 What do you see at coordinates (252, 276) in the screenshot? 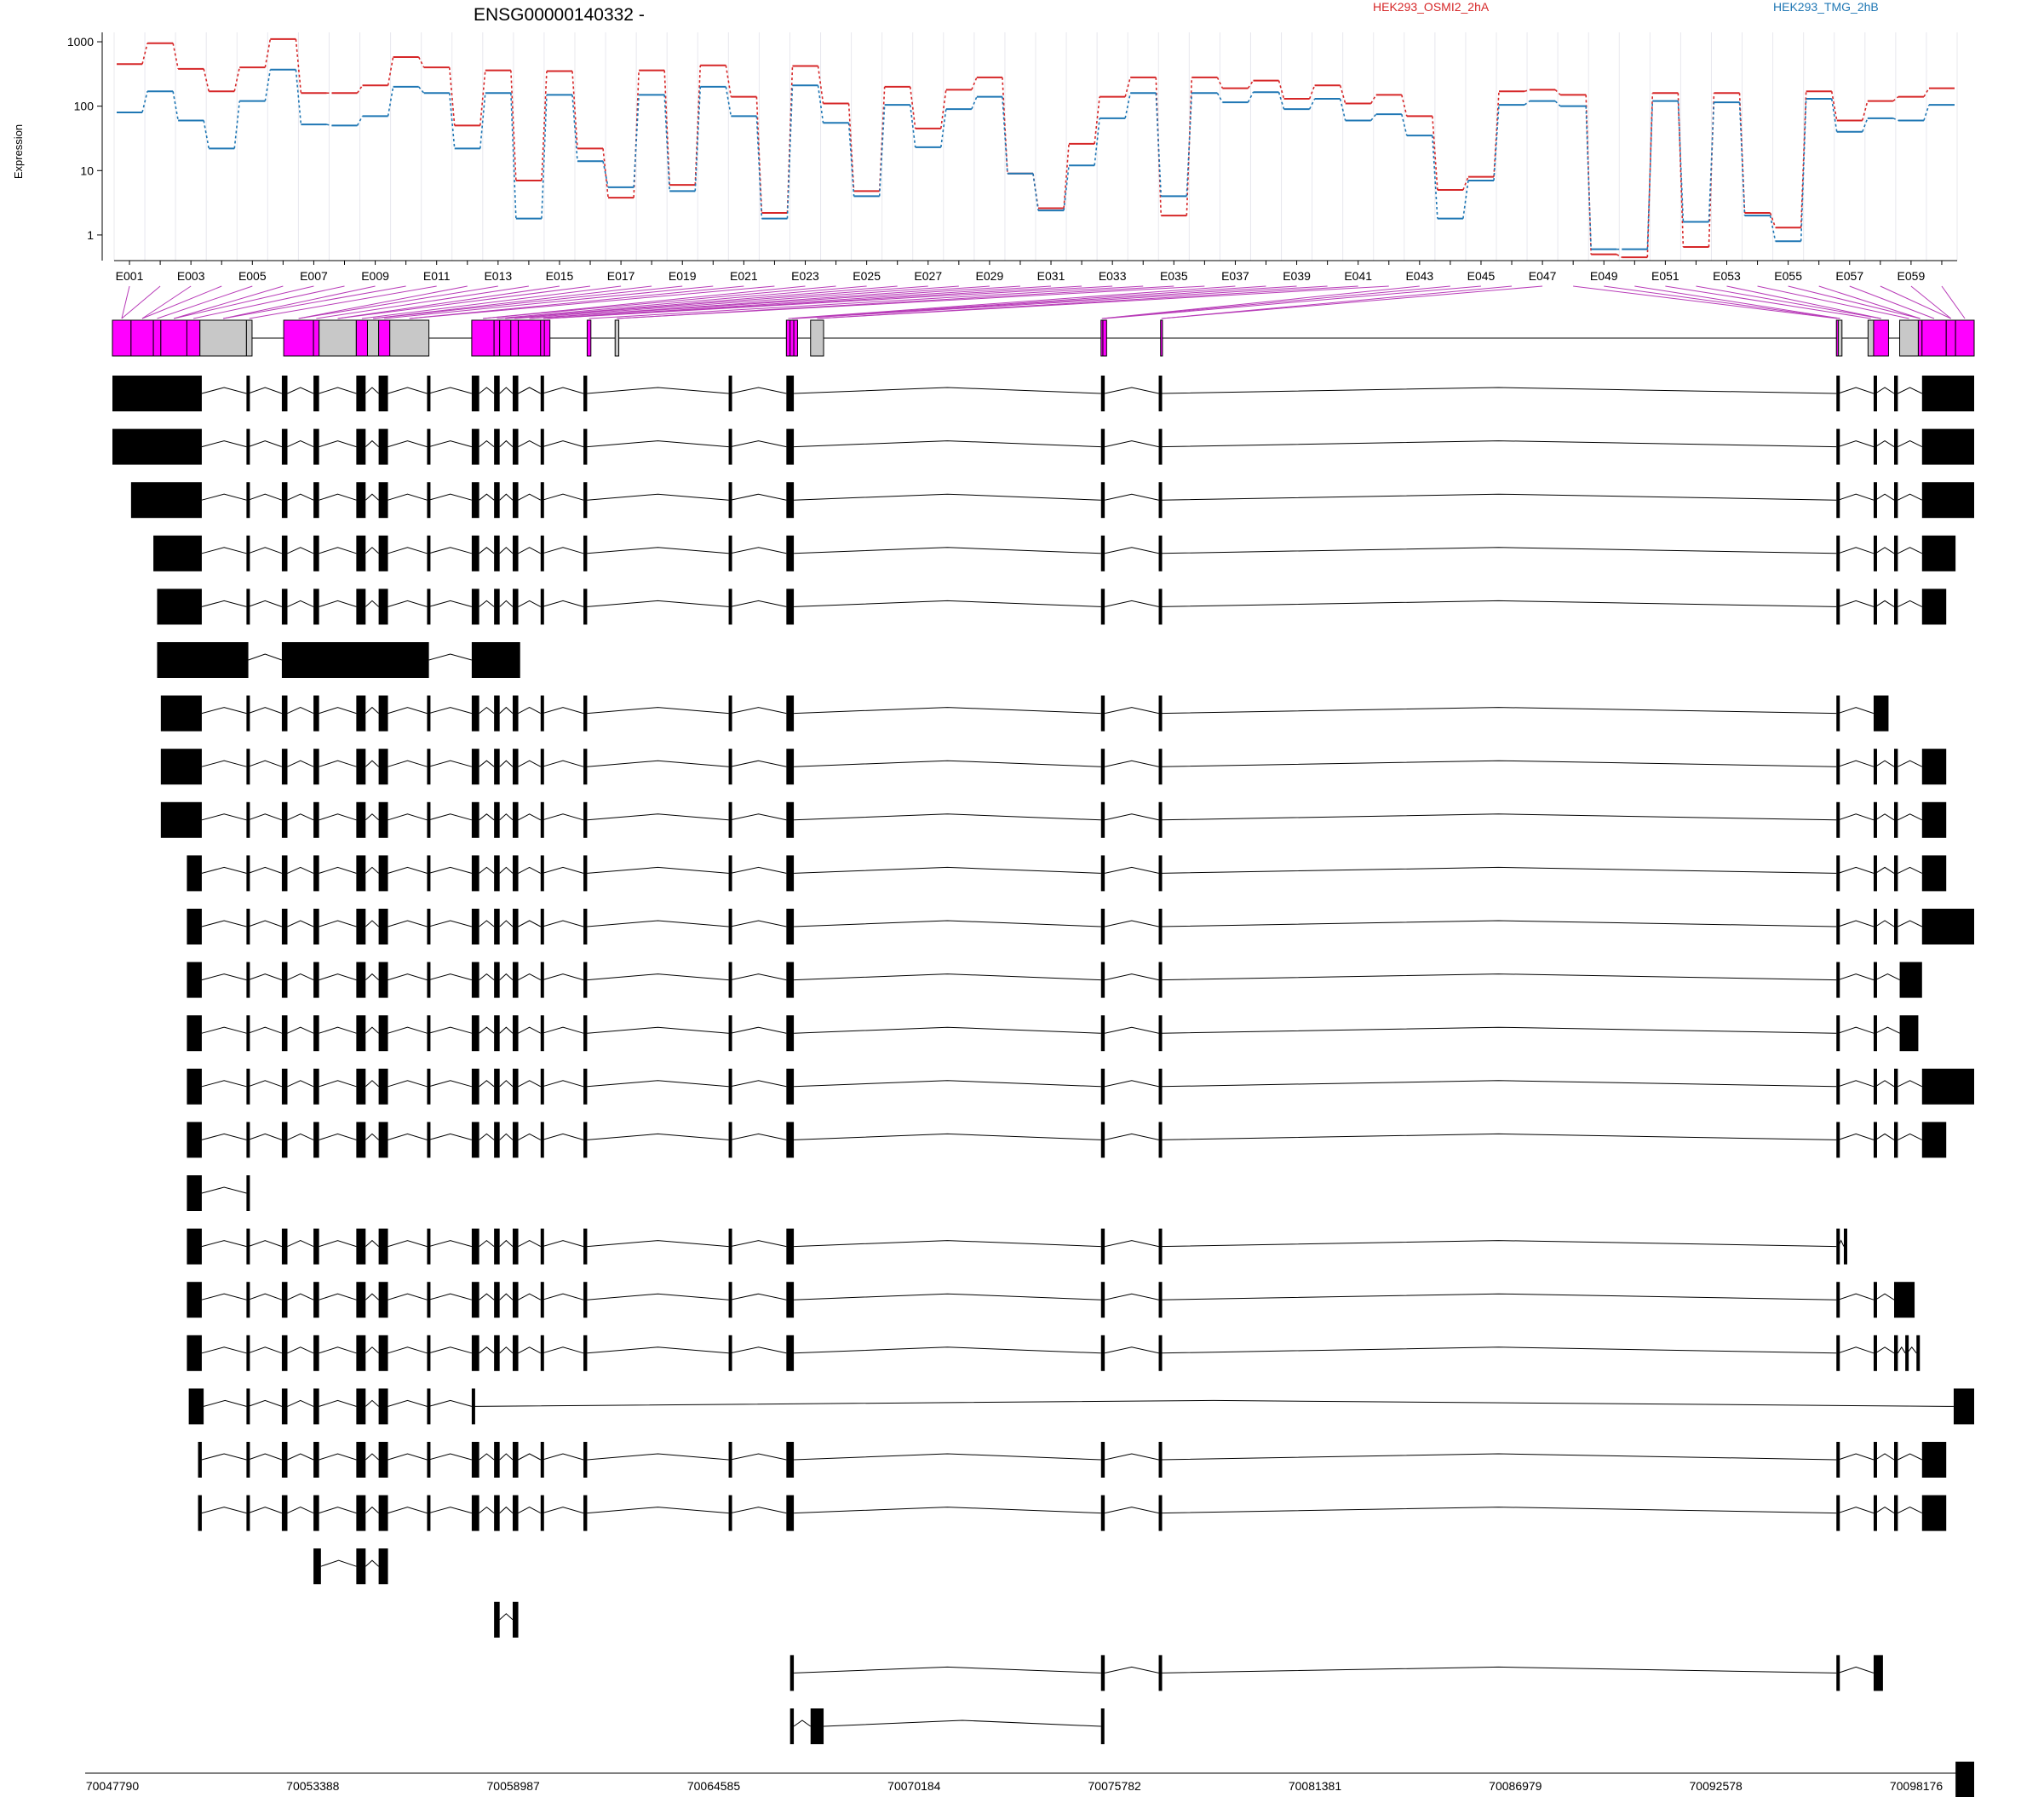
I see `x-tick-label: E005` at bounding box center [252, 276].